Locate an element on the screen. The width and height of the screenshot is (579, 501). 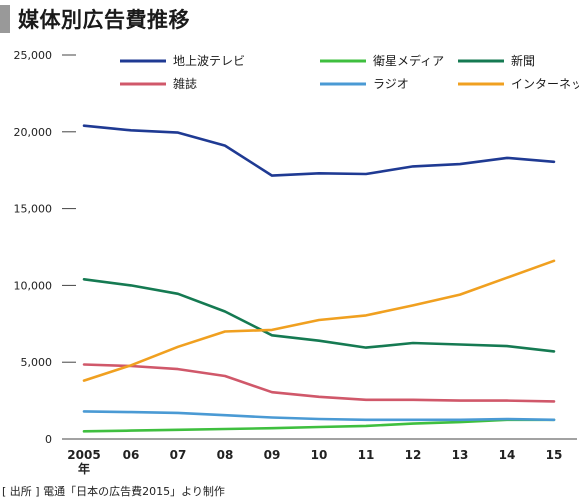
x-tick-label: 13 is located at coordinates (460, 455).